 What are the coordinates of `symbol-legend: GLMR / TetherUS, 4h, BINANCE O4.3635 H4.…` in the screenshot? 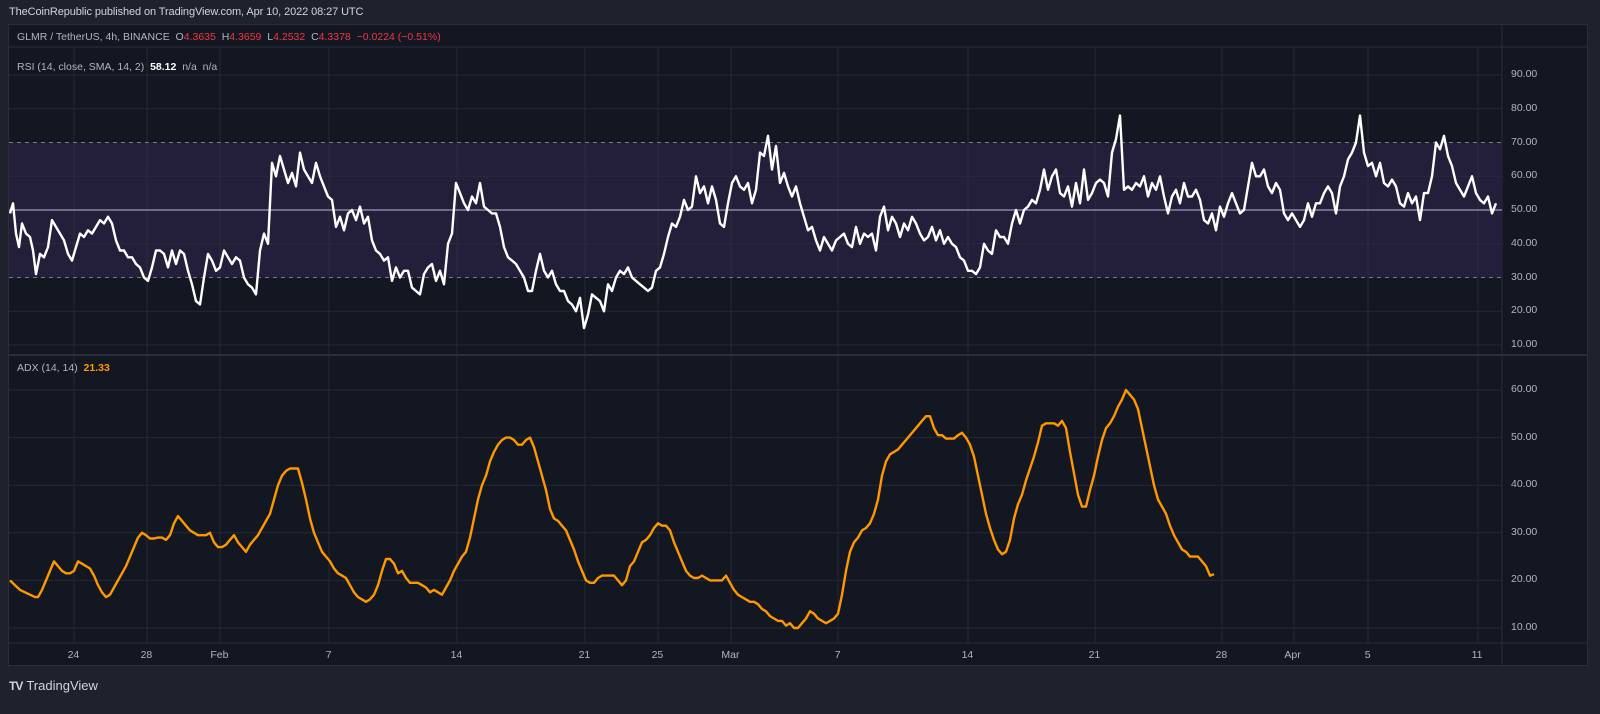 It's located at (229, 37).